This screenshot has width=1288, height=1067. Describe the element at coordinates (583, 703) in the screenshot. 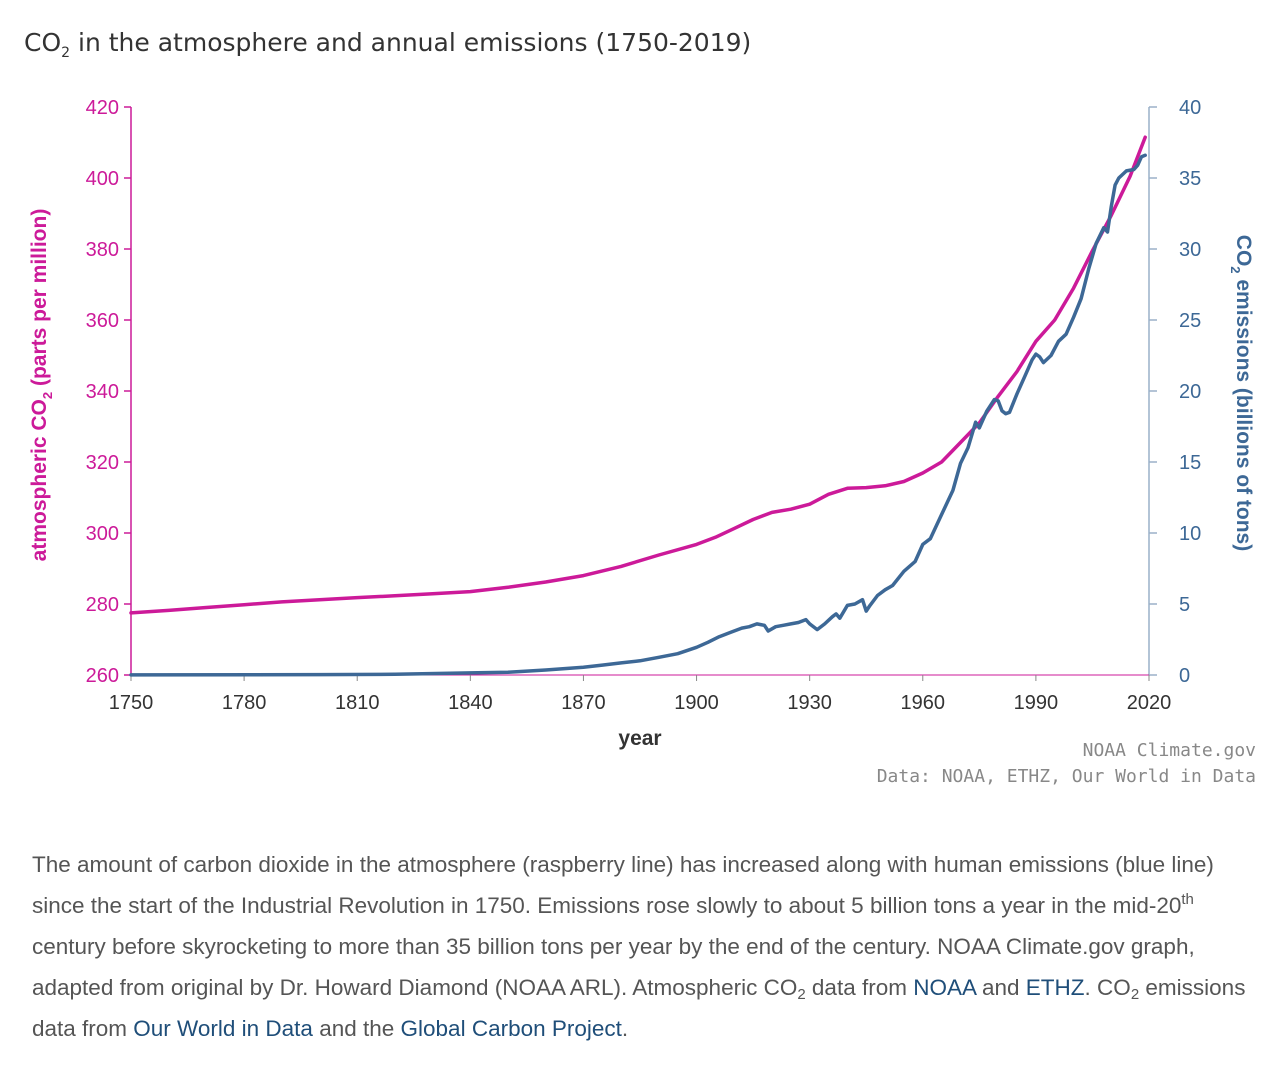

I see `x-tick-label: 1870` at that location.